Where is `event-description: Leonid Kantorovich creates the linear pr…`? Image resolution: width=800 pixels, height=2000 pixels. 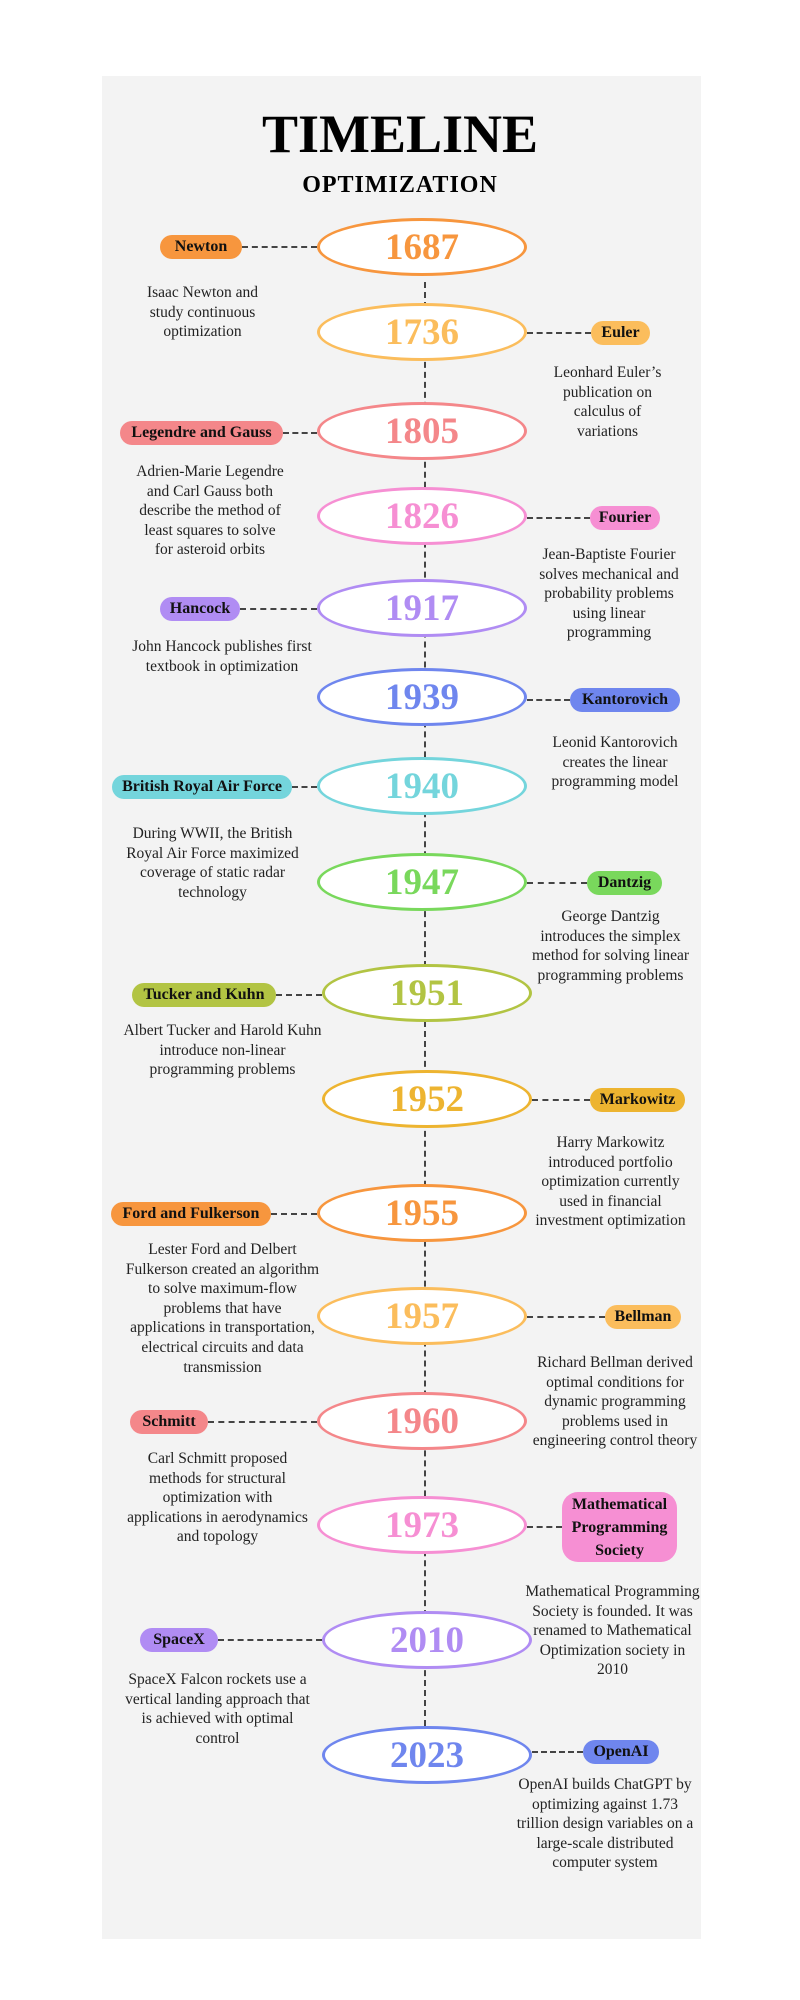 event-description: Leonid Kantorovich creates the linear pr… is located at coordinates (615, 762).